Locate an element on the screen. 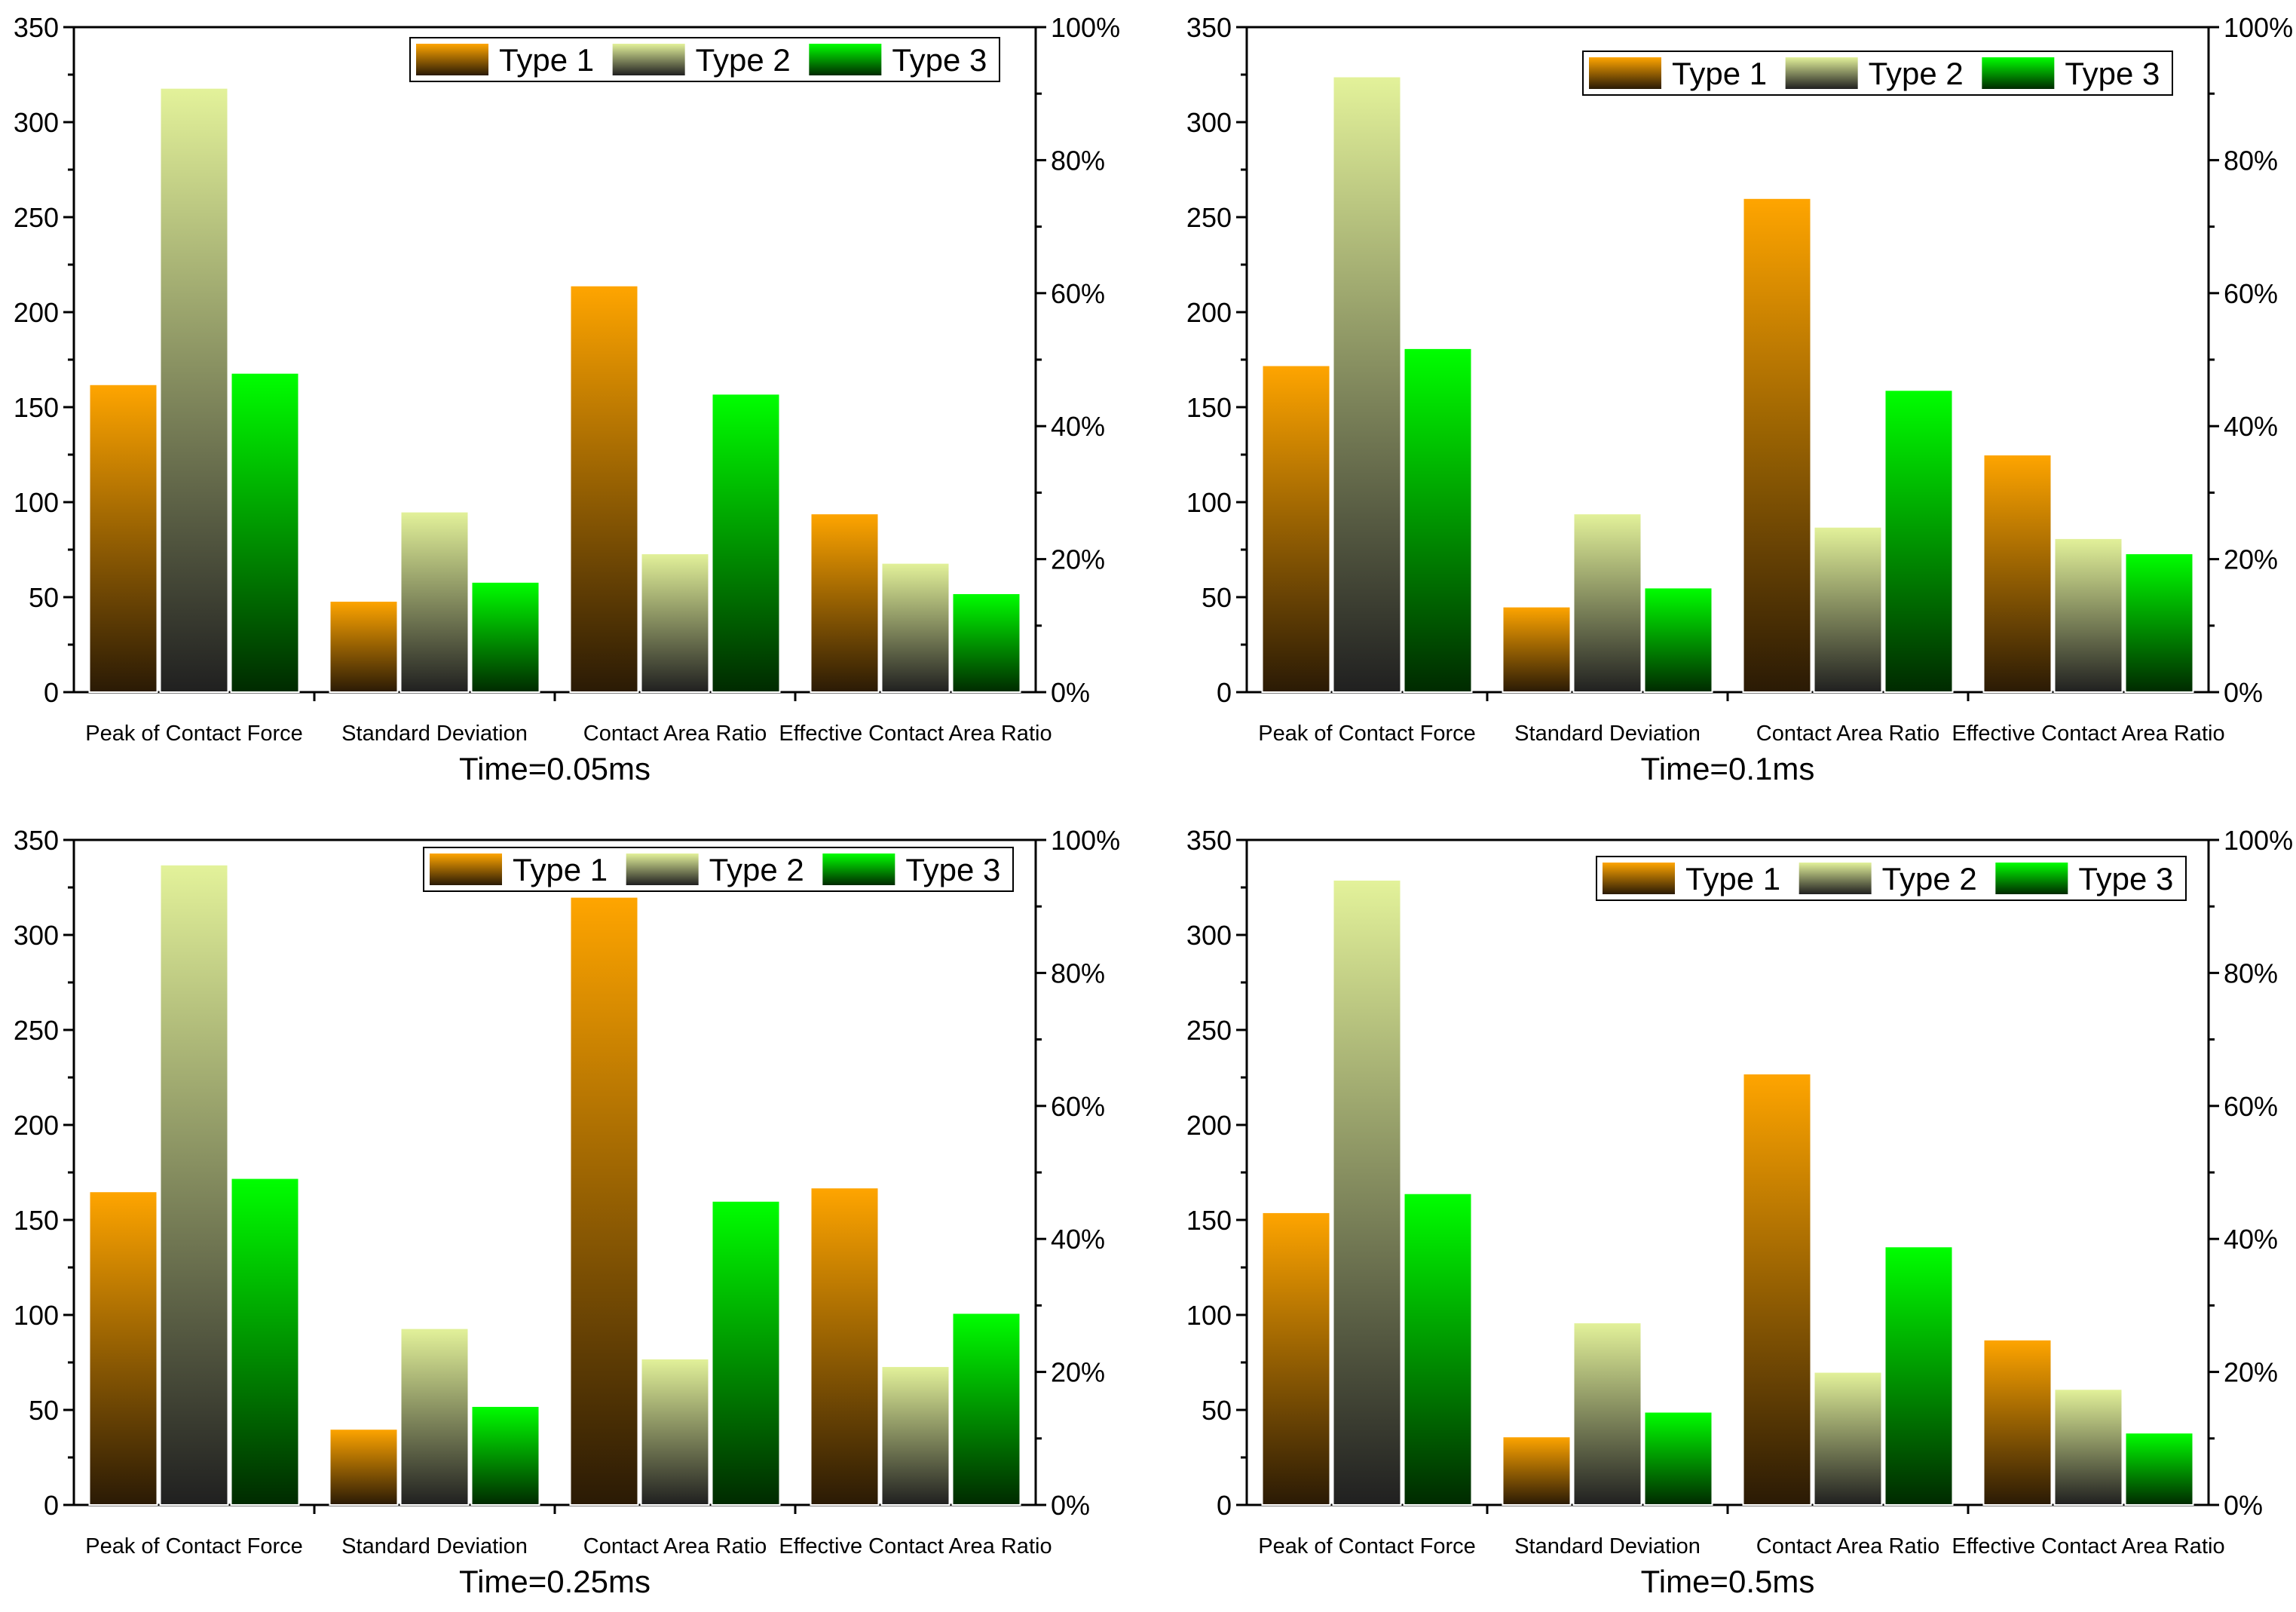  x-tick-label: Effective Contact Area Ratio is located at coordinates (2088, 734).